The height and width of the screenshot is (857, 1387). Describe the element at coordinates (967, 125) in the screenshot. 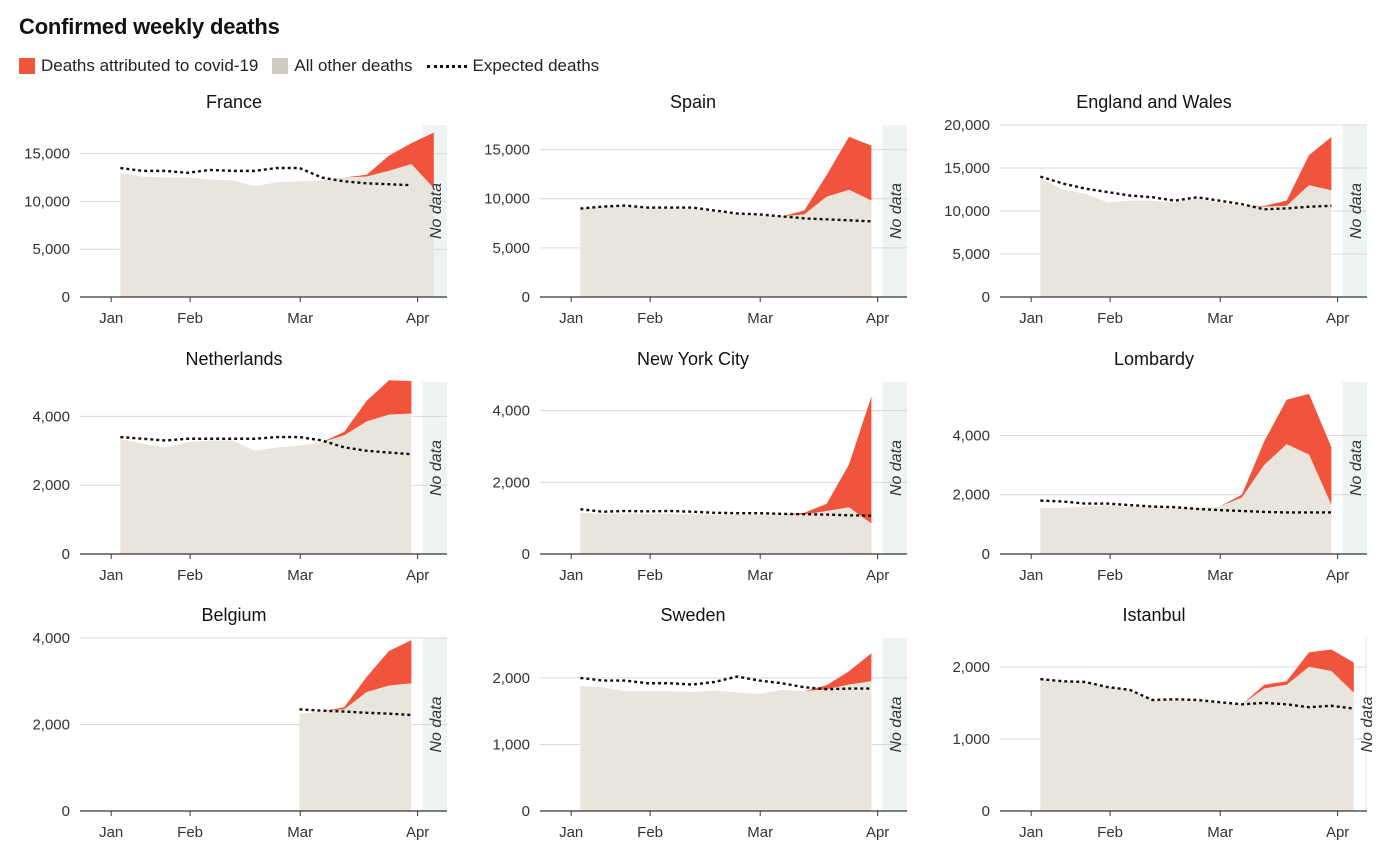

I see `y-tick-label: 20,000` at that location.